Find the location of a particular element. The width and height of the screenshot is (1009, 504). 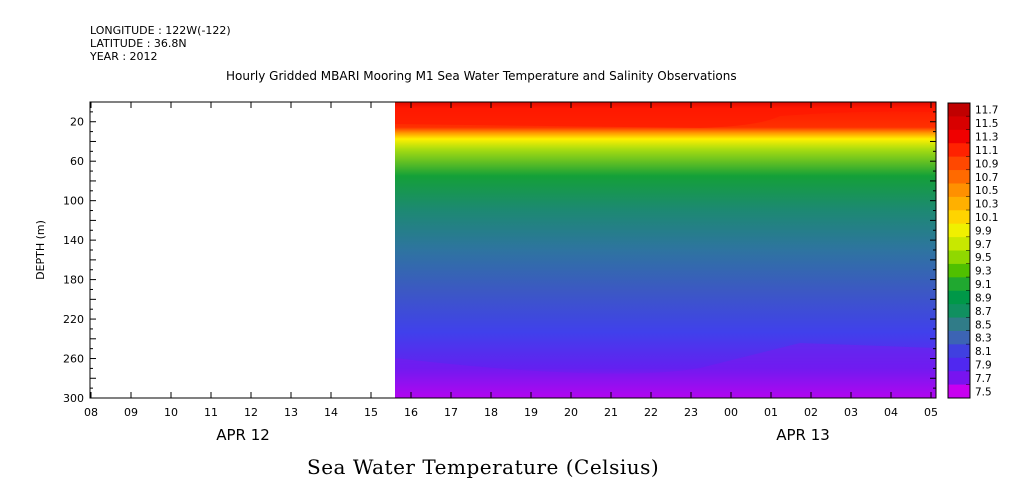

x-tick-label: 09 is located at coordinates (131, 412).